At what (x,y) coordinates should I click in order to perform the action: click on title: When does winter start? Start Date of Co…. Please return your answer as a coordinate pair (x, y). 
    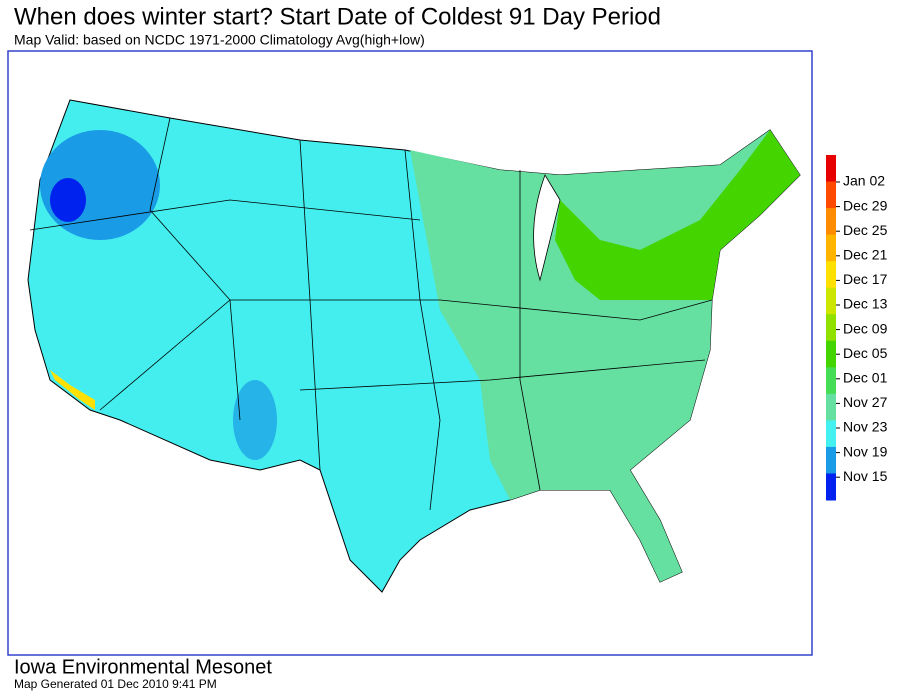
    Looking at the image, I should click on (337, 16).